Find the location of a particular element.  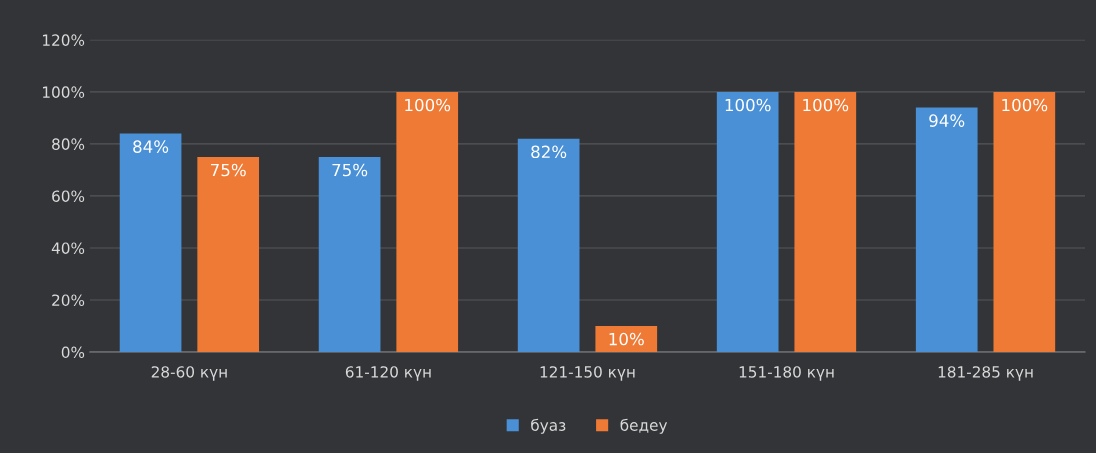

y-tick-label: 80% is located at coordinates (68, 144).